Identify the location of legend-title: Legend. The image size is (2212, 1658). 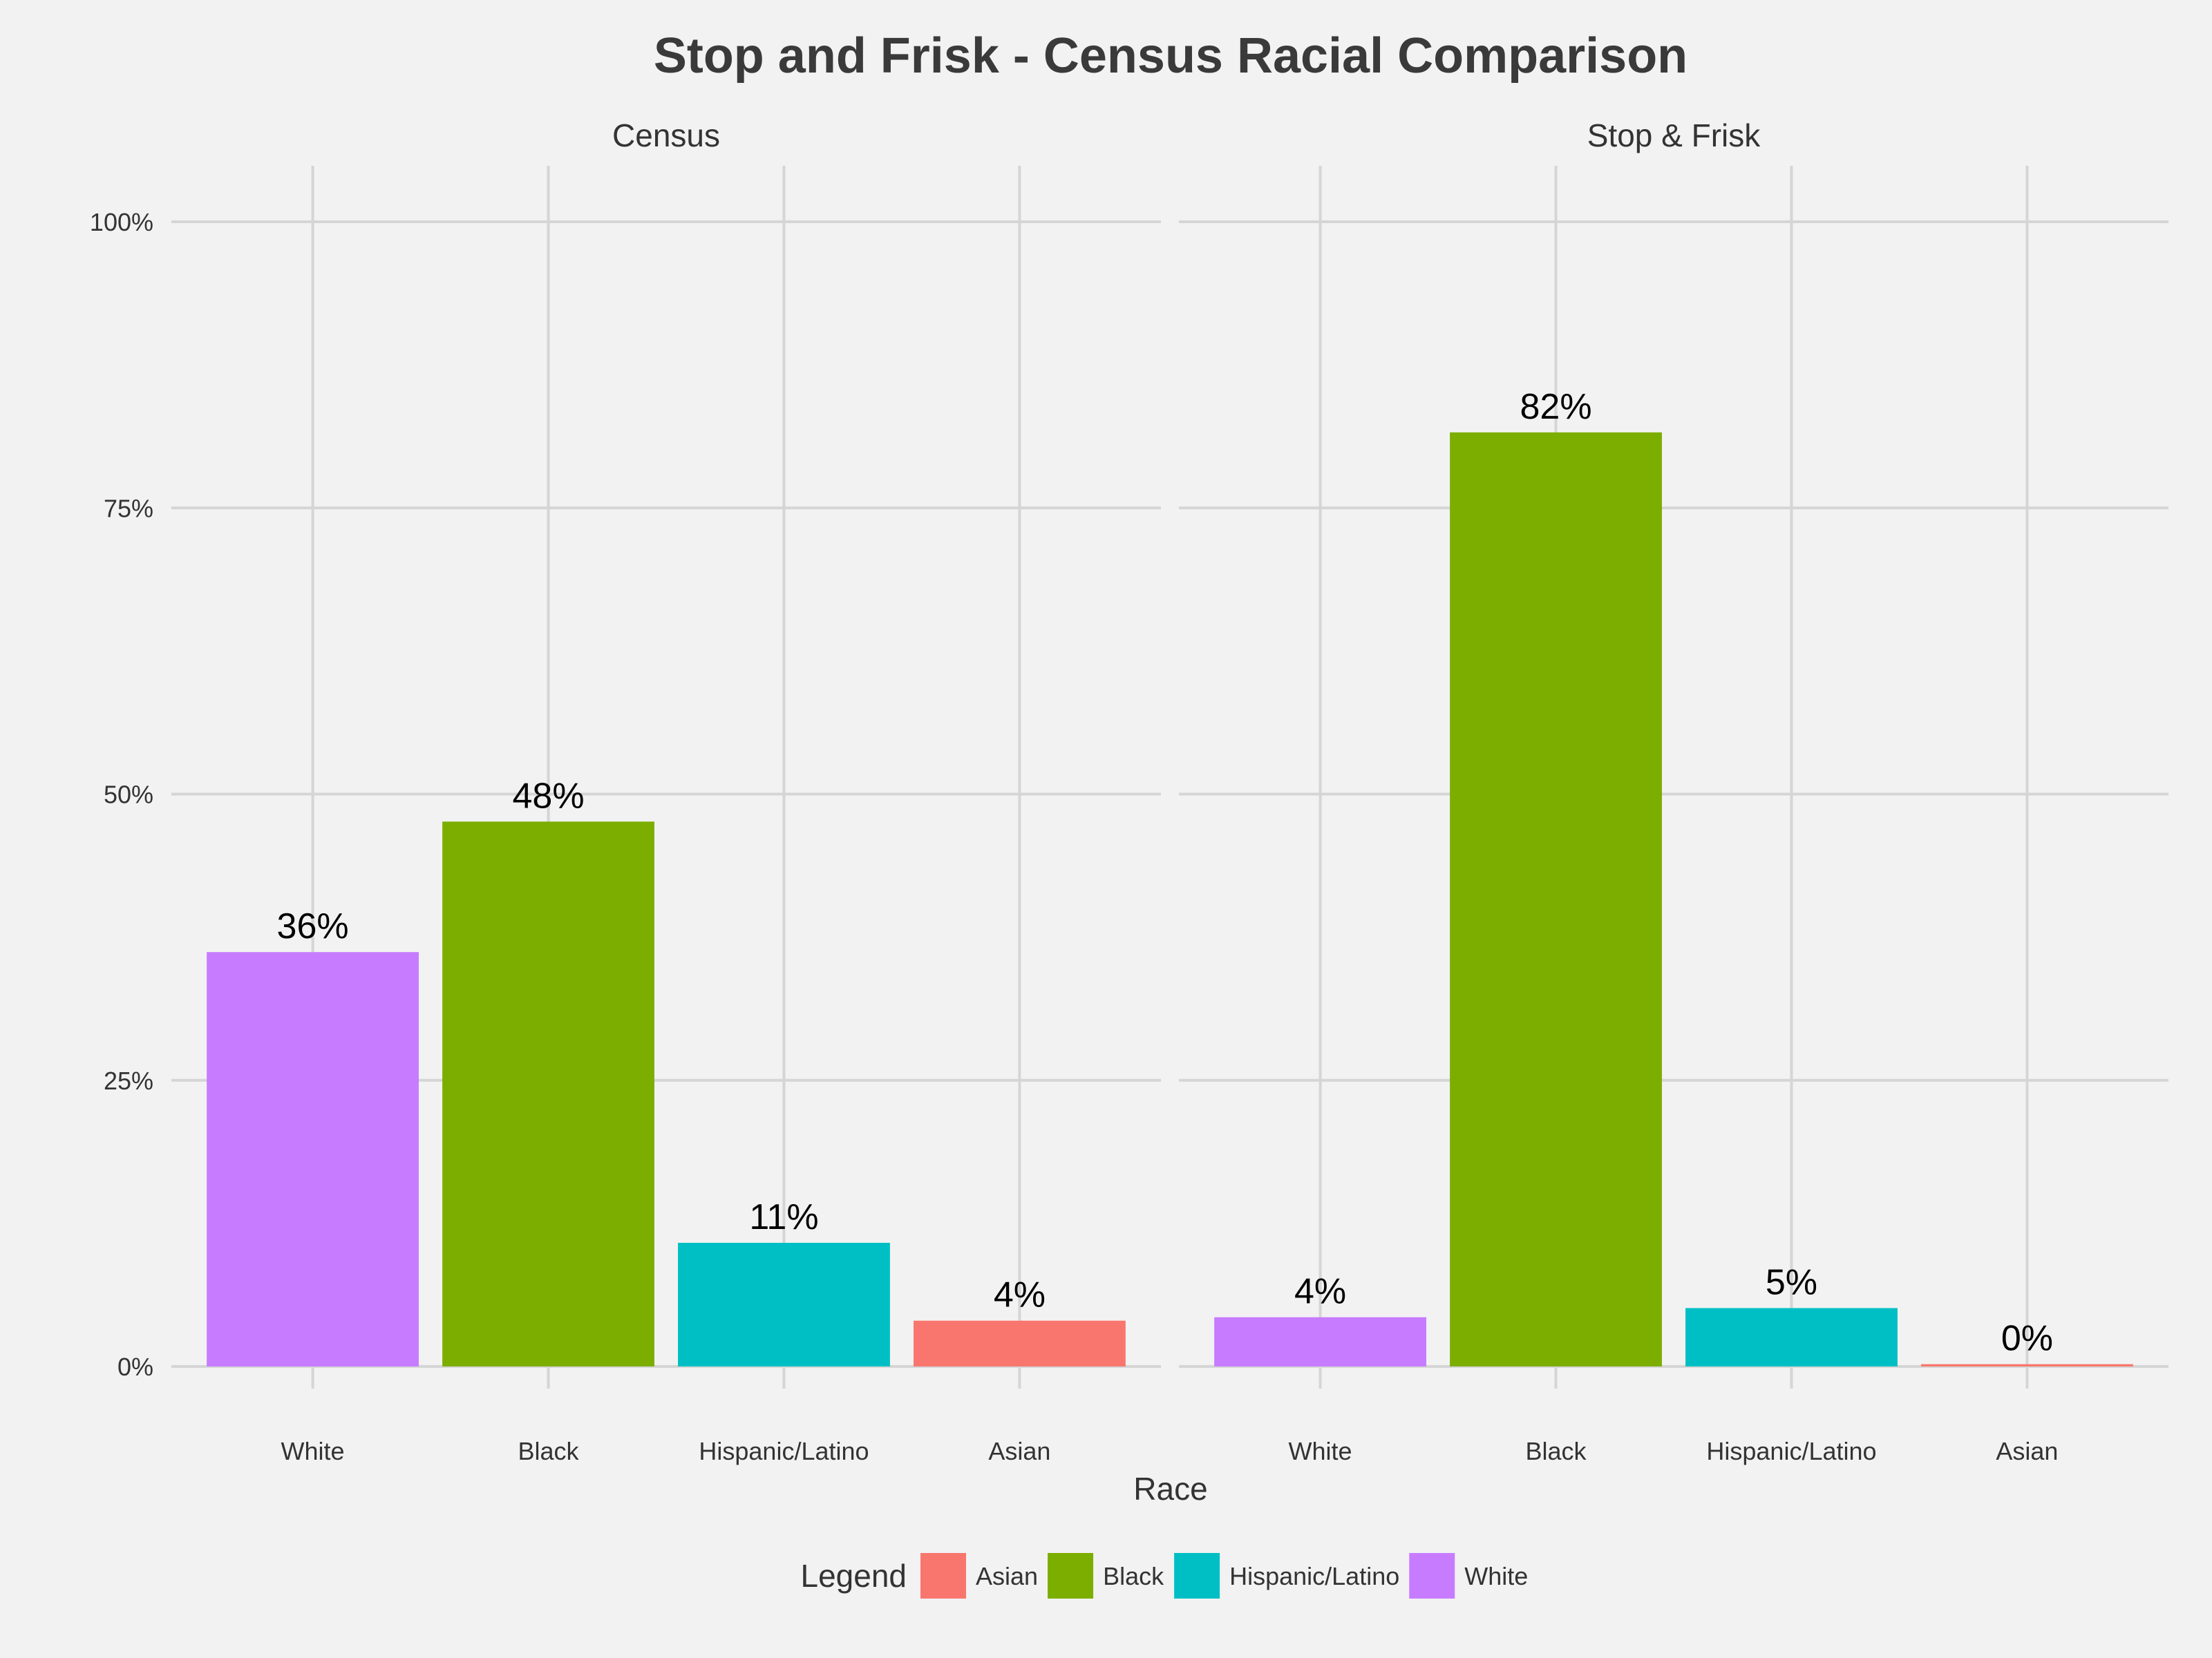
(854, 1576).